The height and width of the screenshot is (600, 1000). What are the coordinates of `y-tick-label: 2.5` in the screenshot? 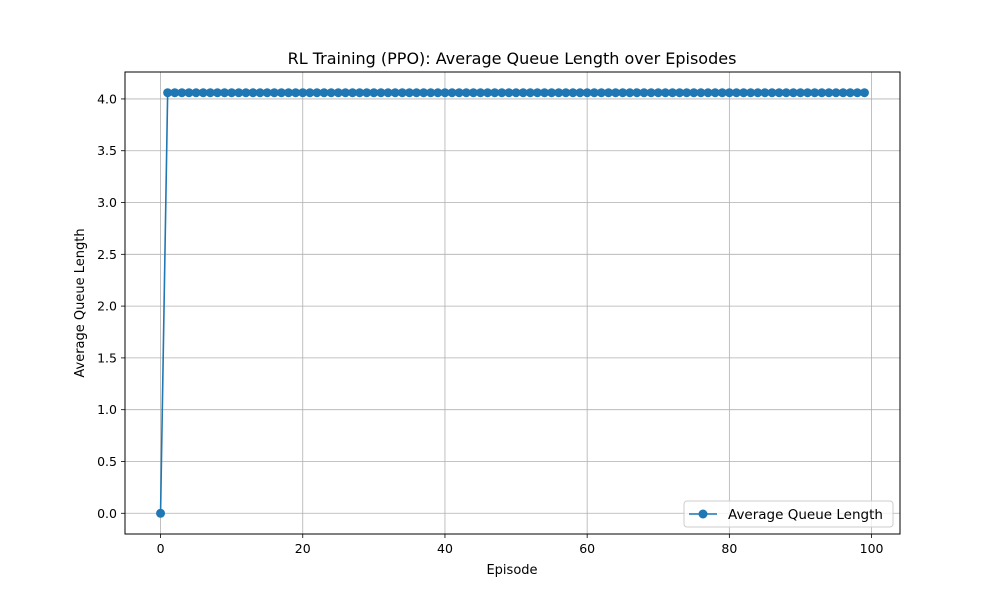 It's located at (107, 254).